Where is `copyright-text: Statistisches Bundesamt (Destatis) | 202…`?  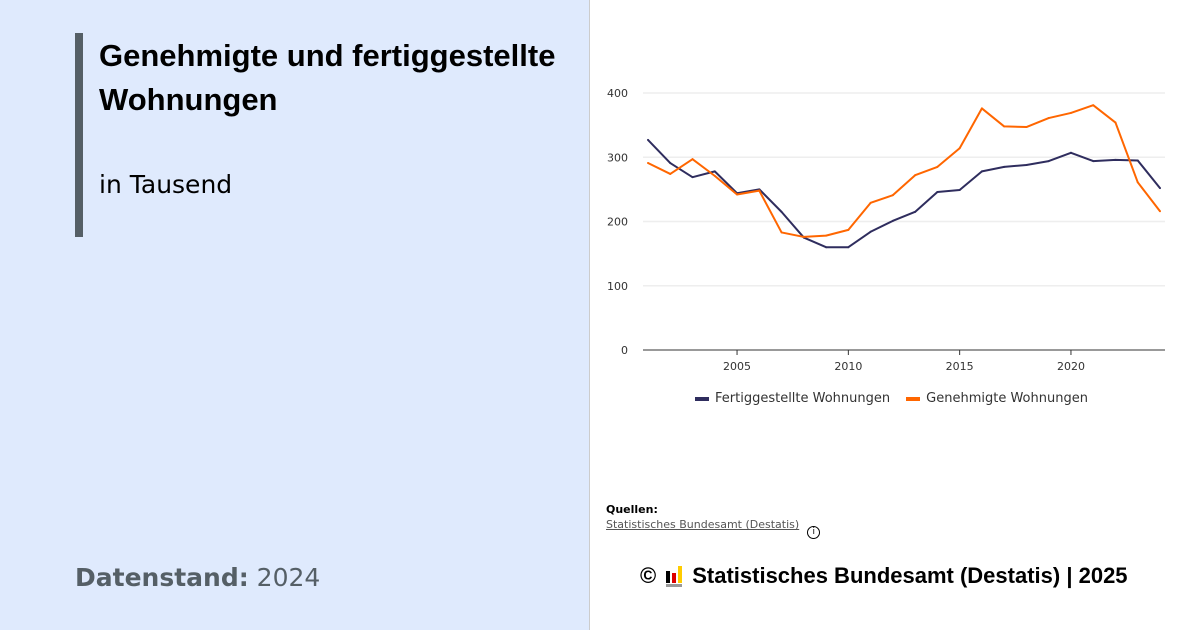 copyright-text: Statistisches Bundesamt (Destatis) | 202… is located at coordinates (910, 575).